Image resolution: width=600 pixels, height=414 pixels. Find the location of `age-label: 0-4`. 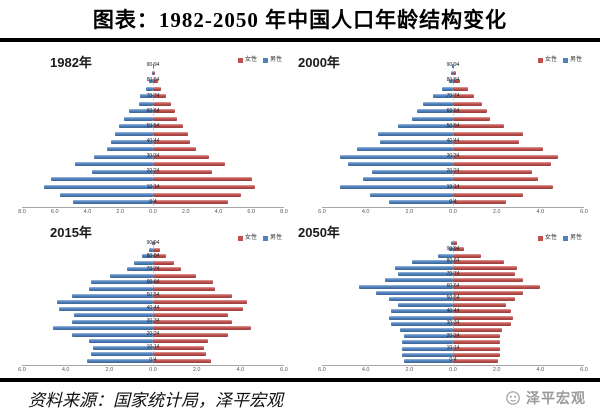

age-label: 0-4 is located at coordinates (153, 201).